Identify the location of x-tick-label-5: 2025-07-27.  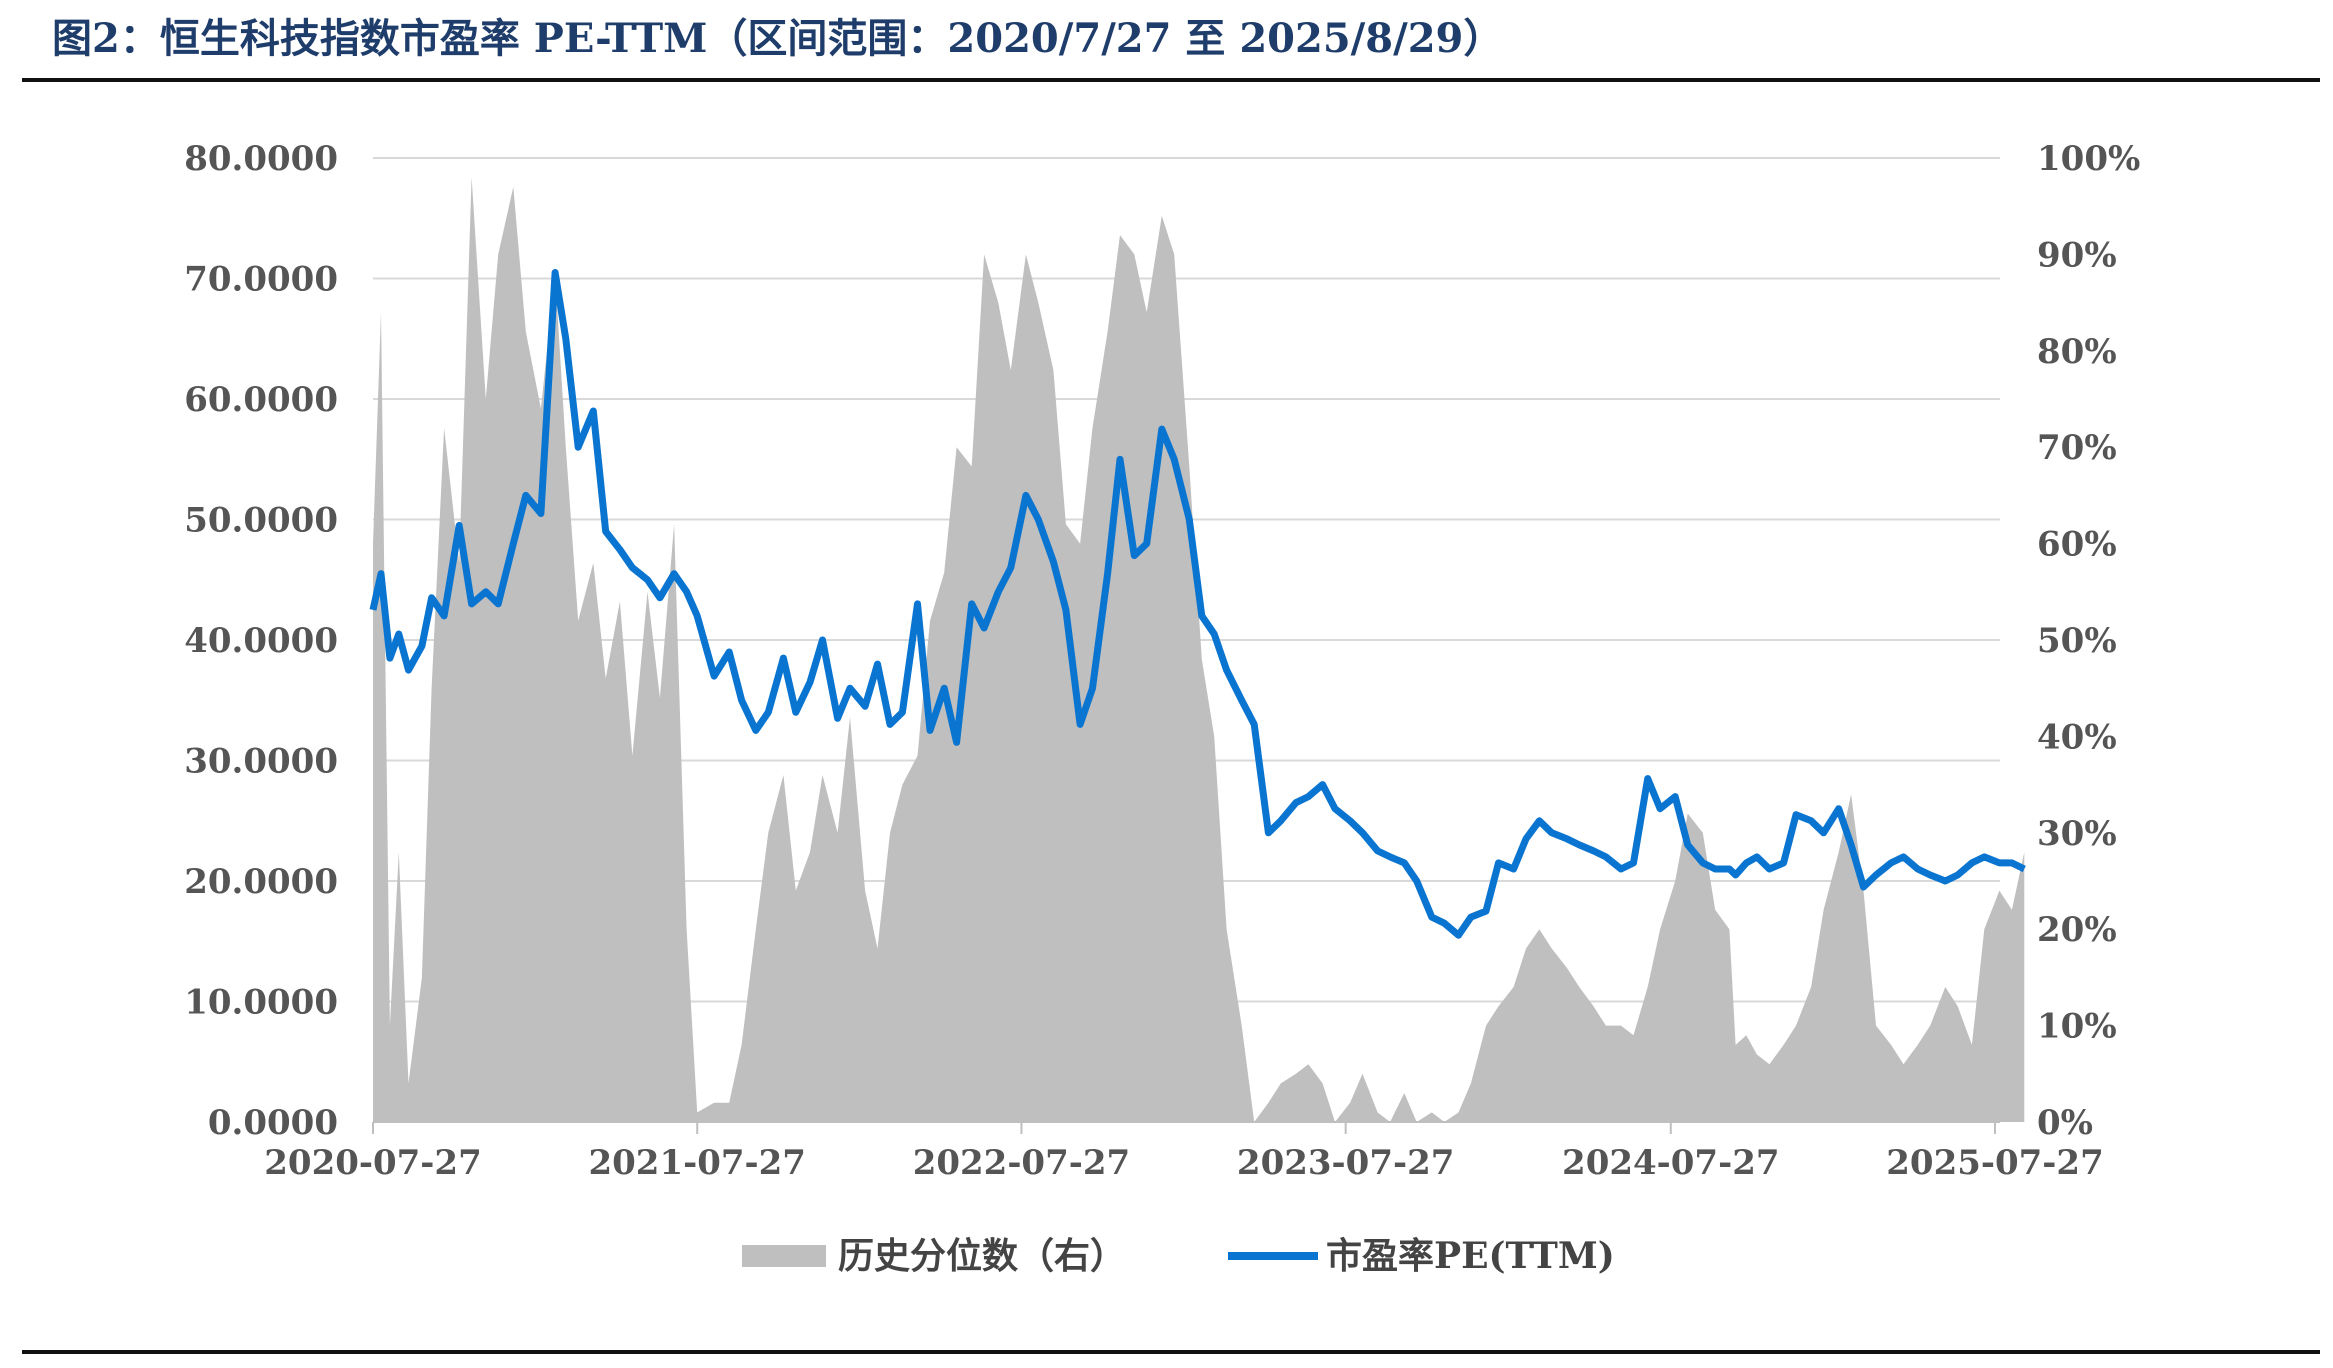
(1994, 1163).